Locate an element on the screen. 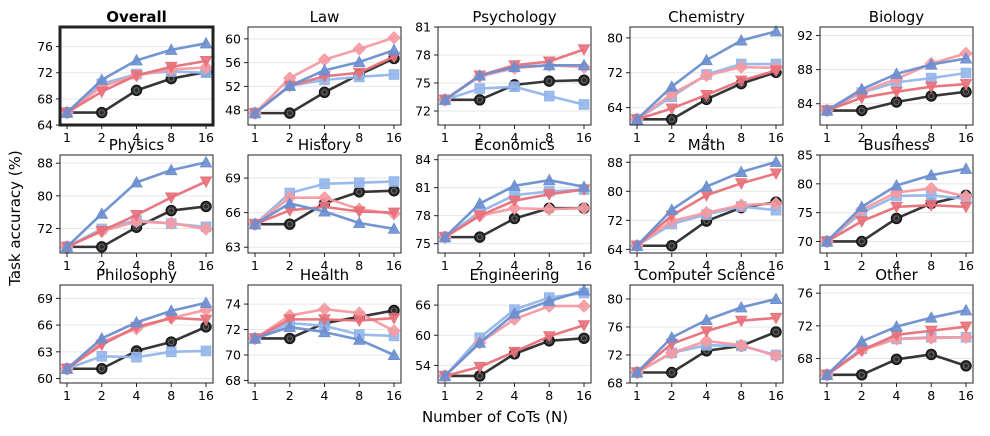  y-tick-label-business: 85 is located at coordinates (805, 155).